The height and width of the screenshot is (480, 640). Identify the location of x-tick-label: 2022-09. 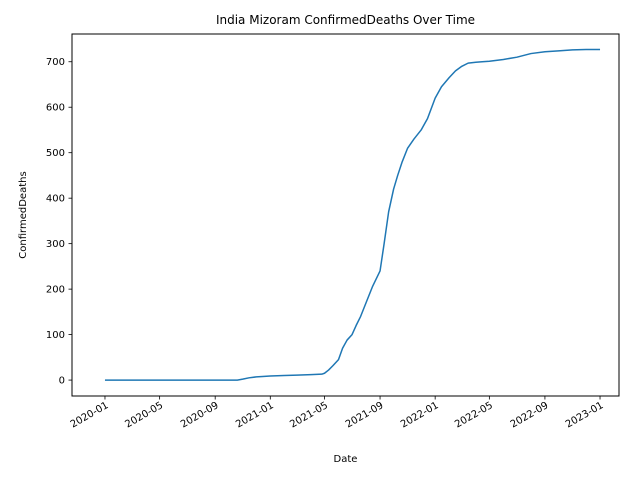
(530, 415).